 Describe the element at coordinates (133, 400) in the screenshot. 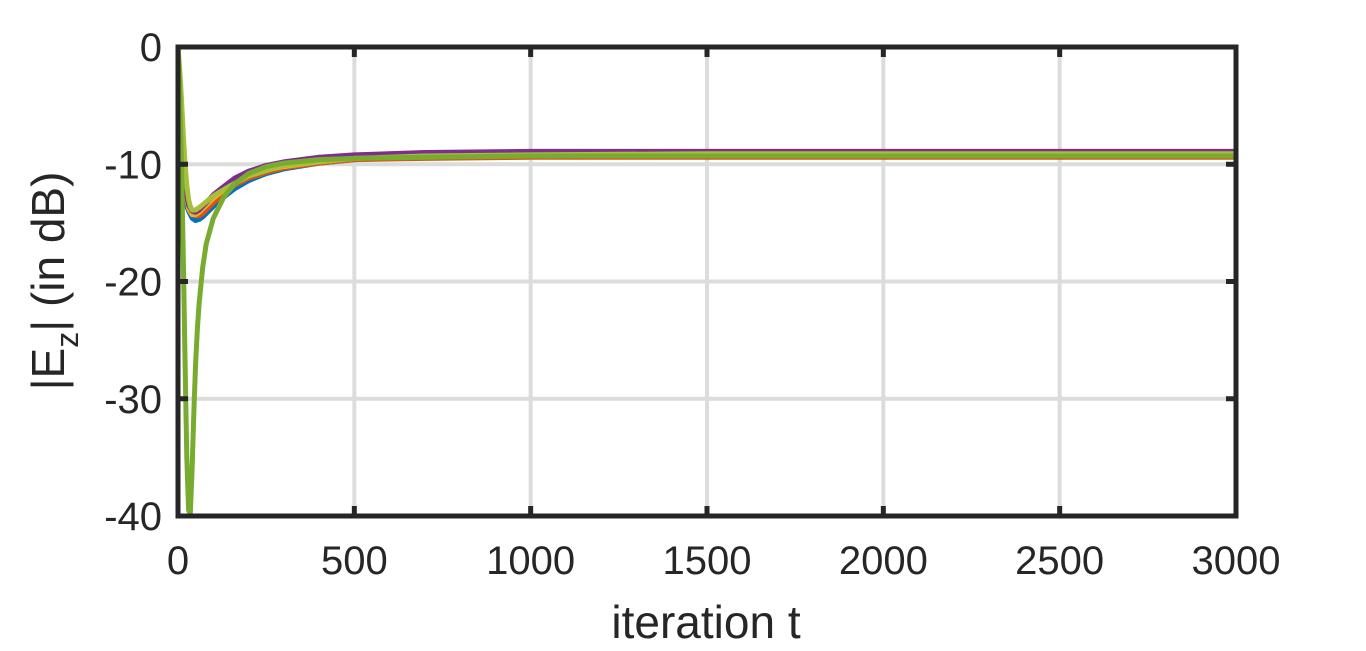

I see `y-tick-label-3: -30` at that location.